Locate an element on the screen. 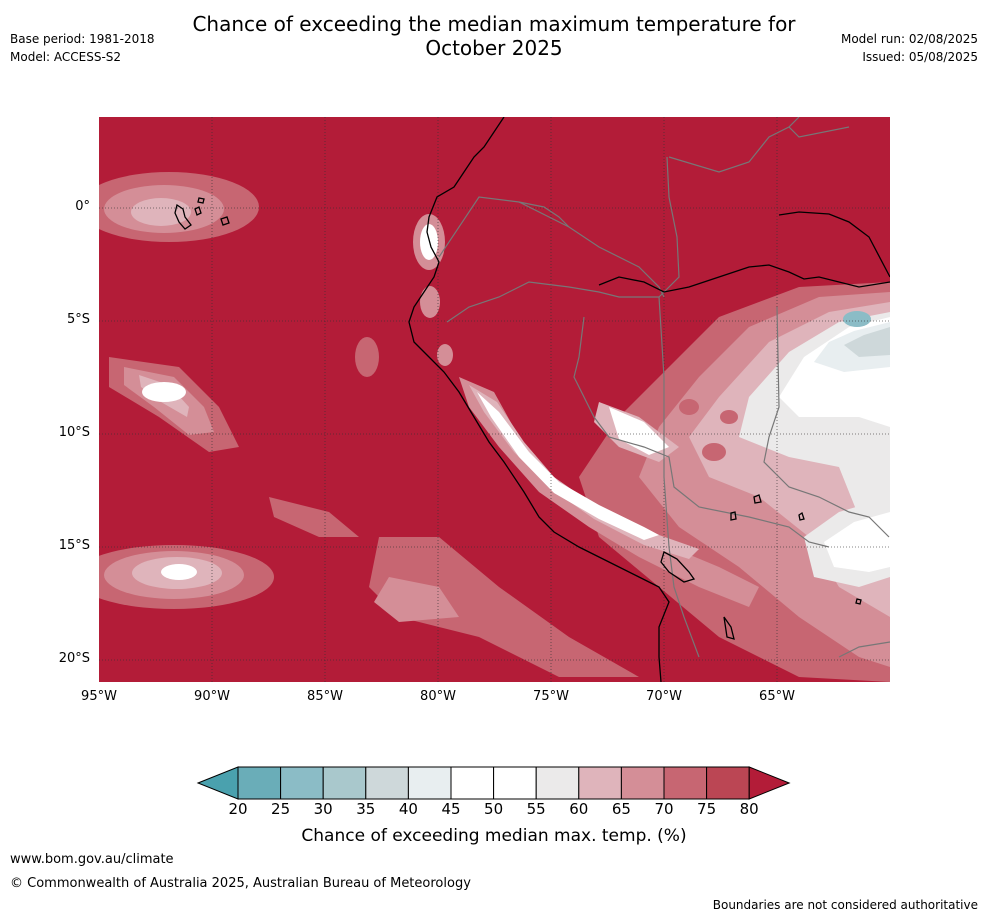 This screenshot has height=919, width=988. interior-probability-field is located at coordinates (734, 482).